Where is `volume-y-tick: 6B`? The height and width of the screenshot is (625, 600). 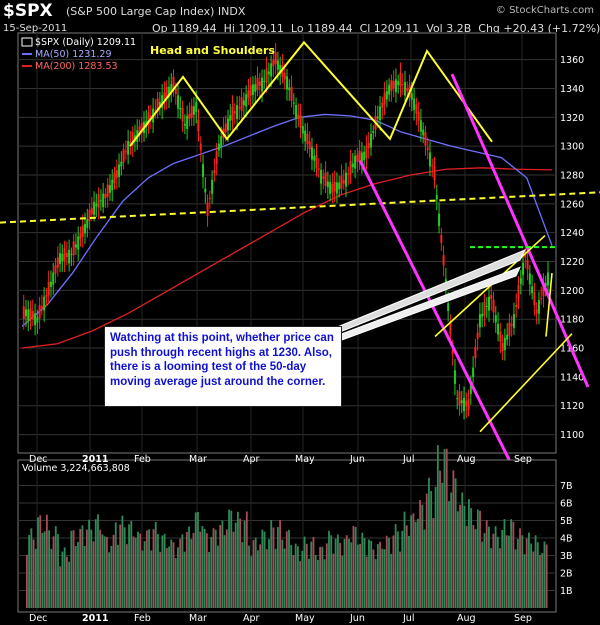
volume-y-tick: 6B is located at coordinates (566, 504).